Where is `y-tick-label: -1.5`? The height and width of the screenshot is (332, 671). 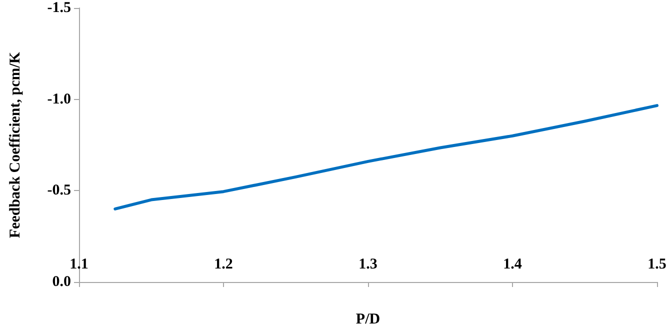
y-tick-label: -1.5 is located at coordinates (59, 8).